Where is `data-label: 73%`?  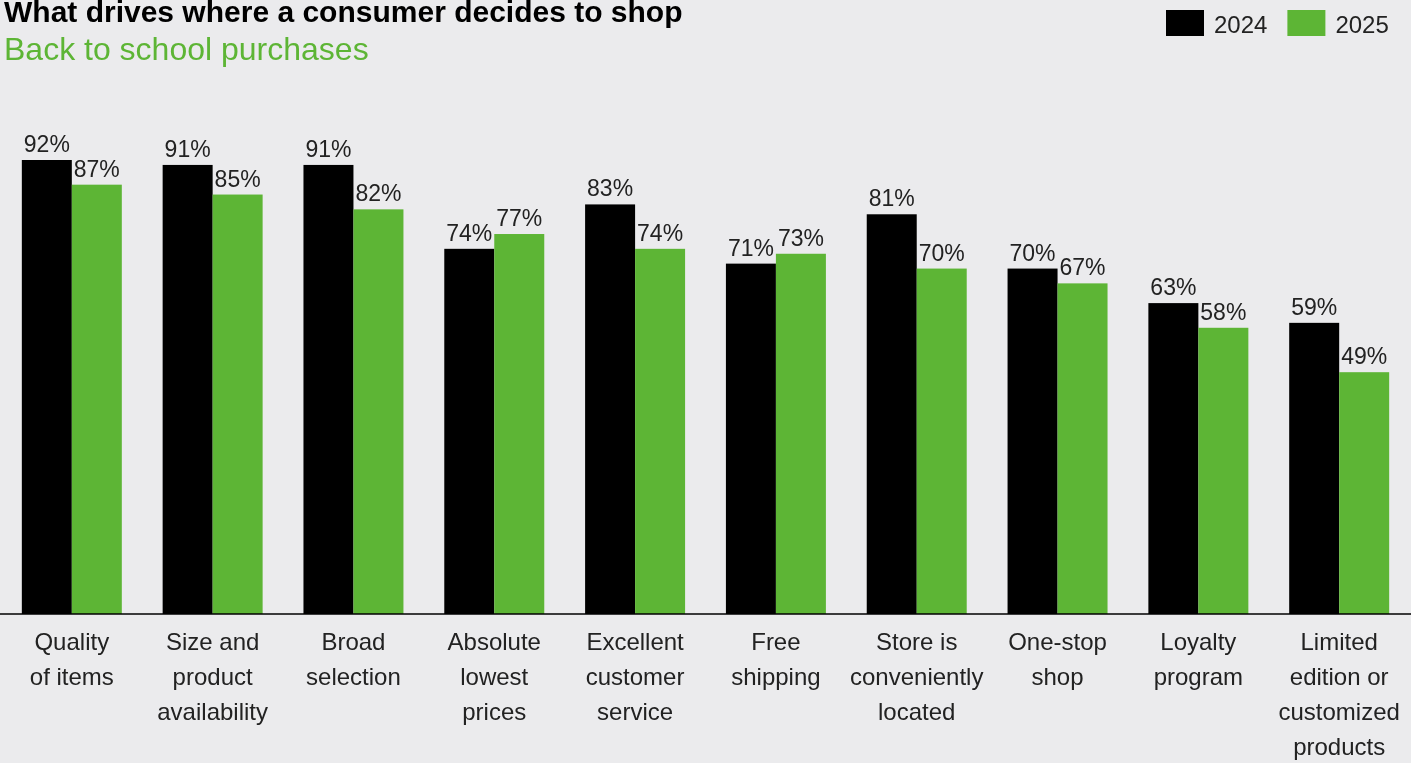
data-label: 73% is located at coordinates (800, 237).